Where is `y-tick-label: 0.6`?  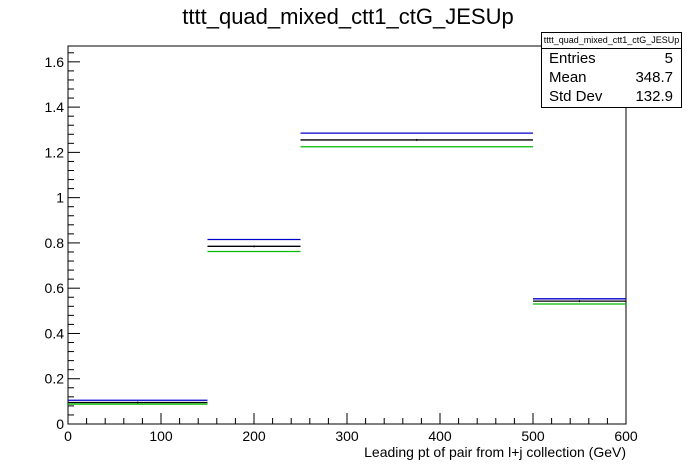
y-tick-label: 0.6 is located at coordinates (55, 288).